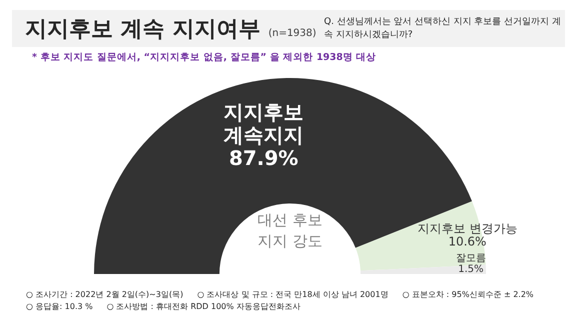  What do you see at coordinates (471, 258) in the screenshot?
I see `slice-label: 잘모름` at bounding box center [471, 258].